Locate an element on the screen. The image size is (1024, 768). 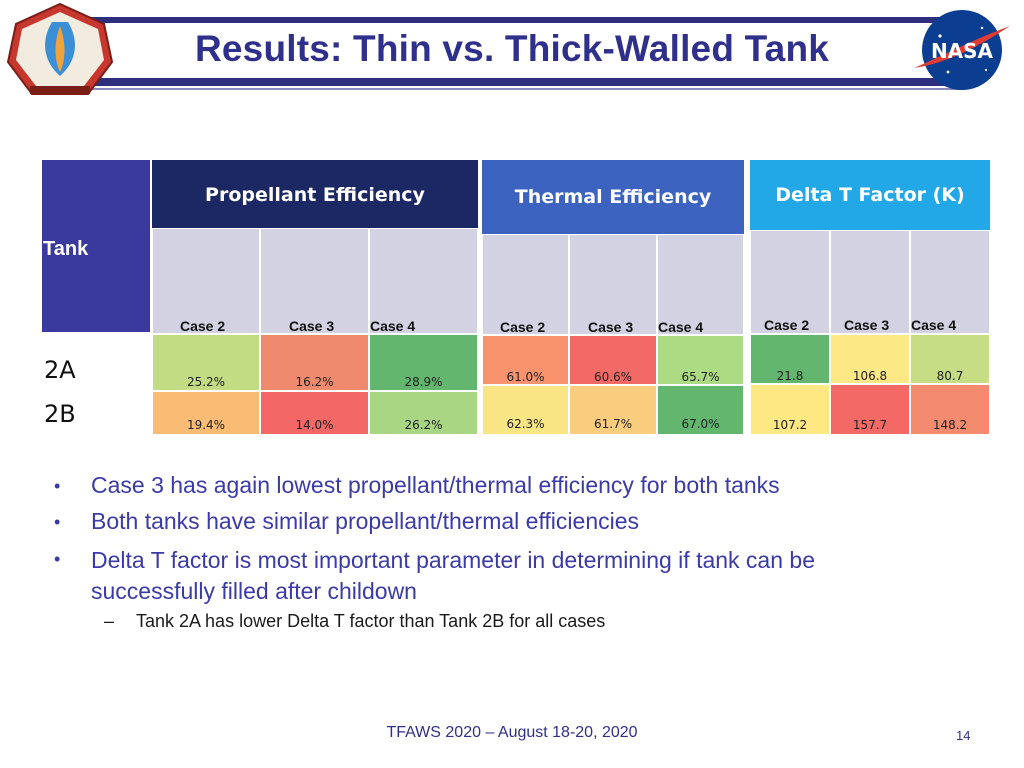
propellant-case2-header-cell is located at coordinates (206, 281).